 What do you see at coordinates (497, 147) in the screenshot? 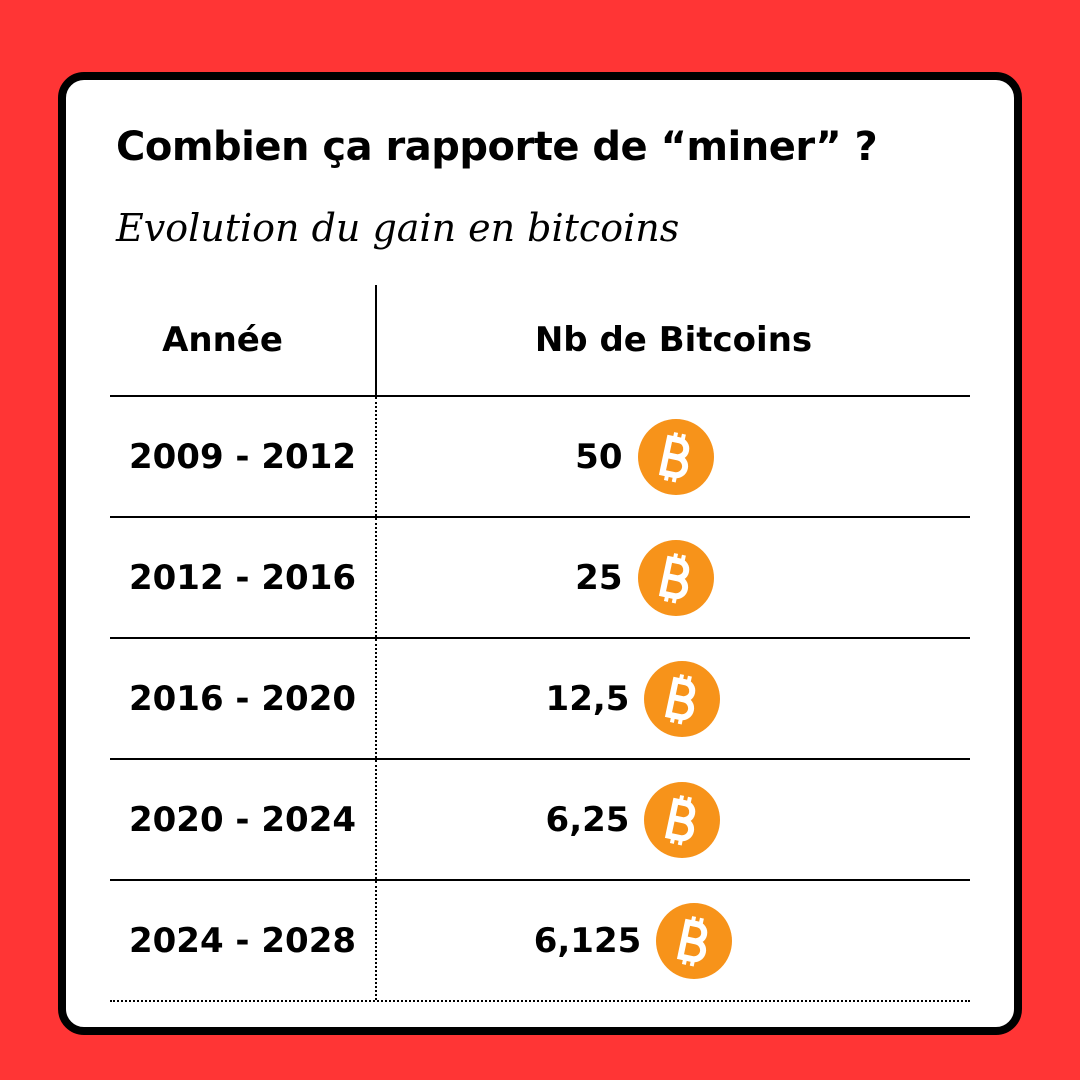
I see `title: Combien ça rapporte de “miner” ?` at bounding box center [497, 147].